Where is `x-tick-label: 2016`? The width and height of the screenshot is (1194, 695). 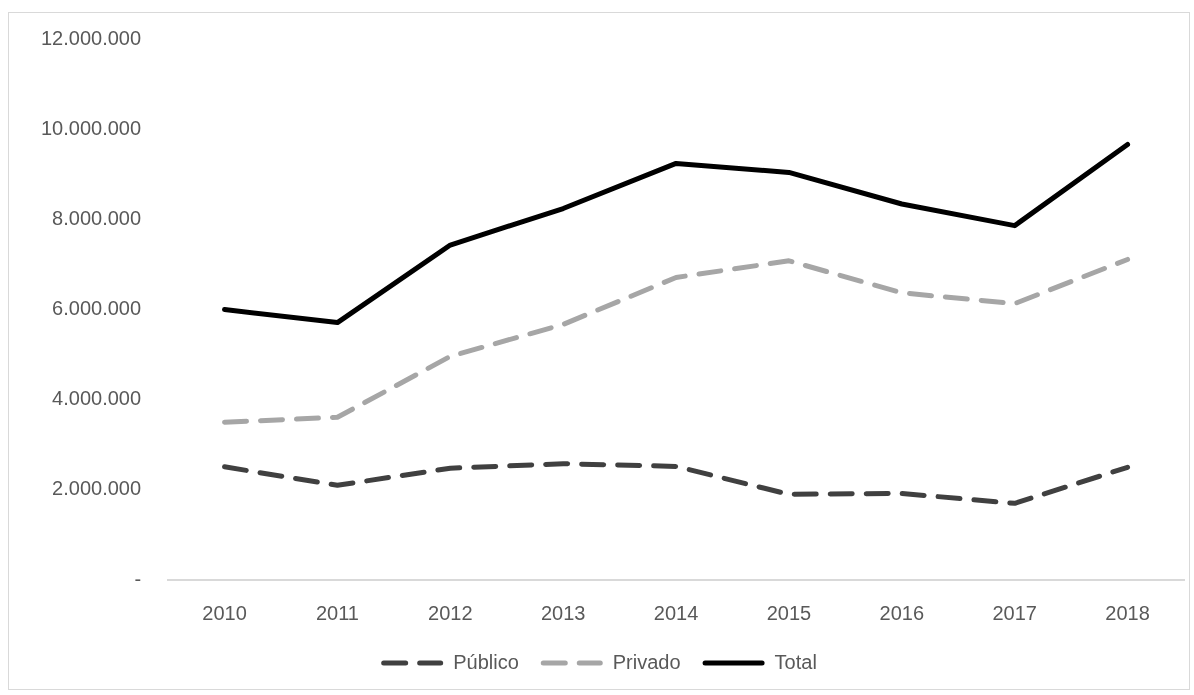 x-tick-label: 2016 is located at coordinates (902, 612).